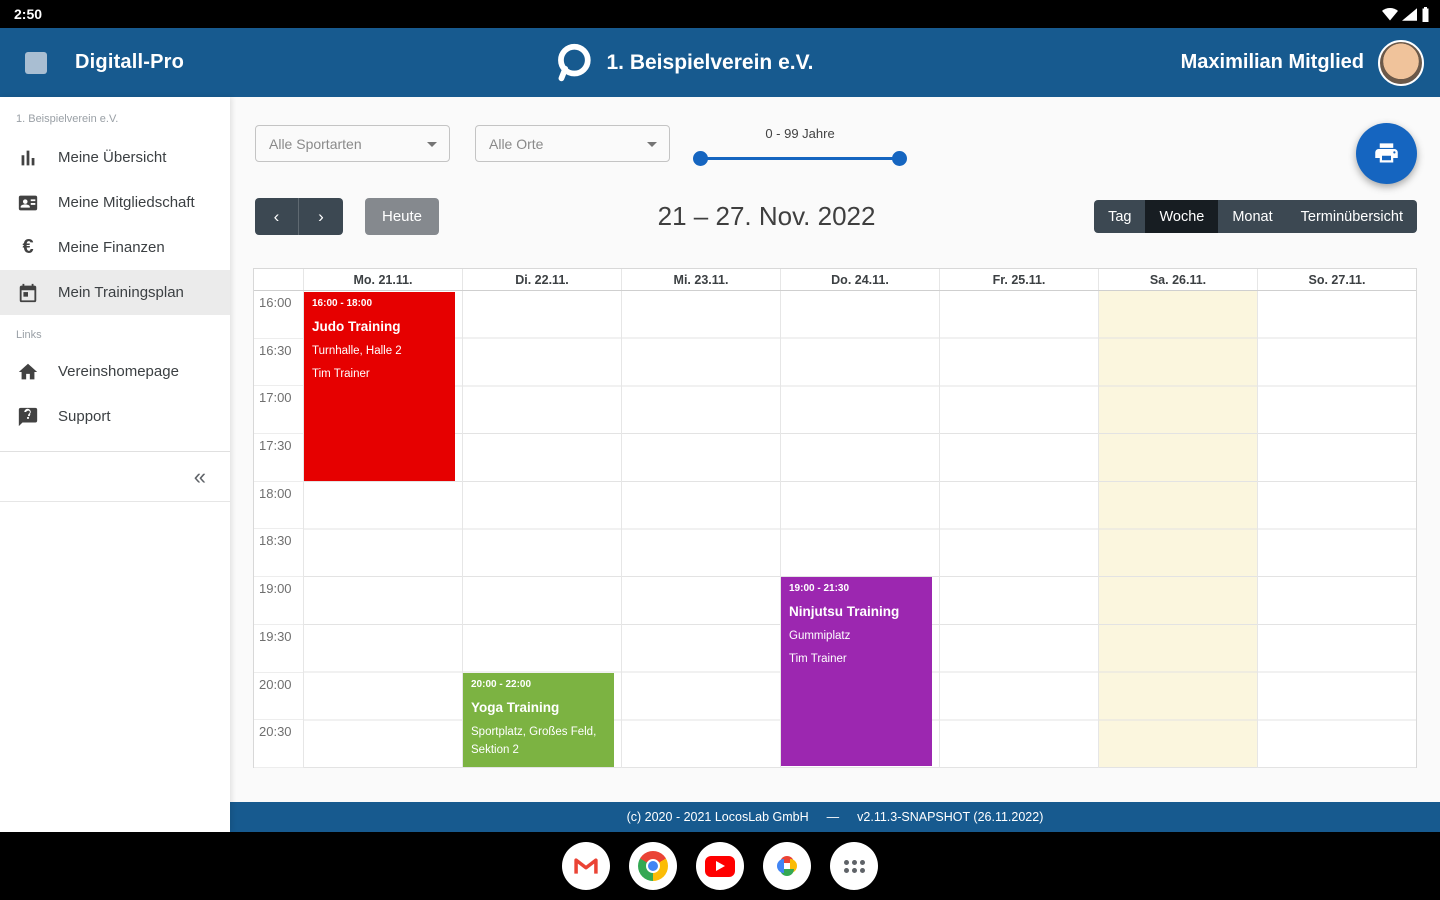 Image resolution: width=1440 pixels, height=900 pixels. What do you see at coordinates (1425, 14) in the screenshot?
I see `battery-icon` at bounding box center [1425, 14].